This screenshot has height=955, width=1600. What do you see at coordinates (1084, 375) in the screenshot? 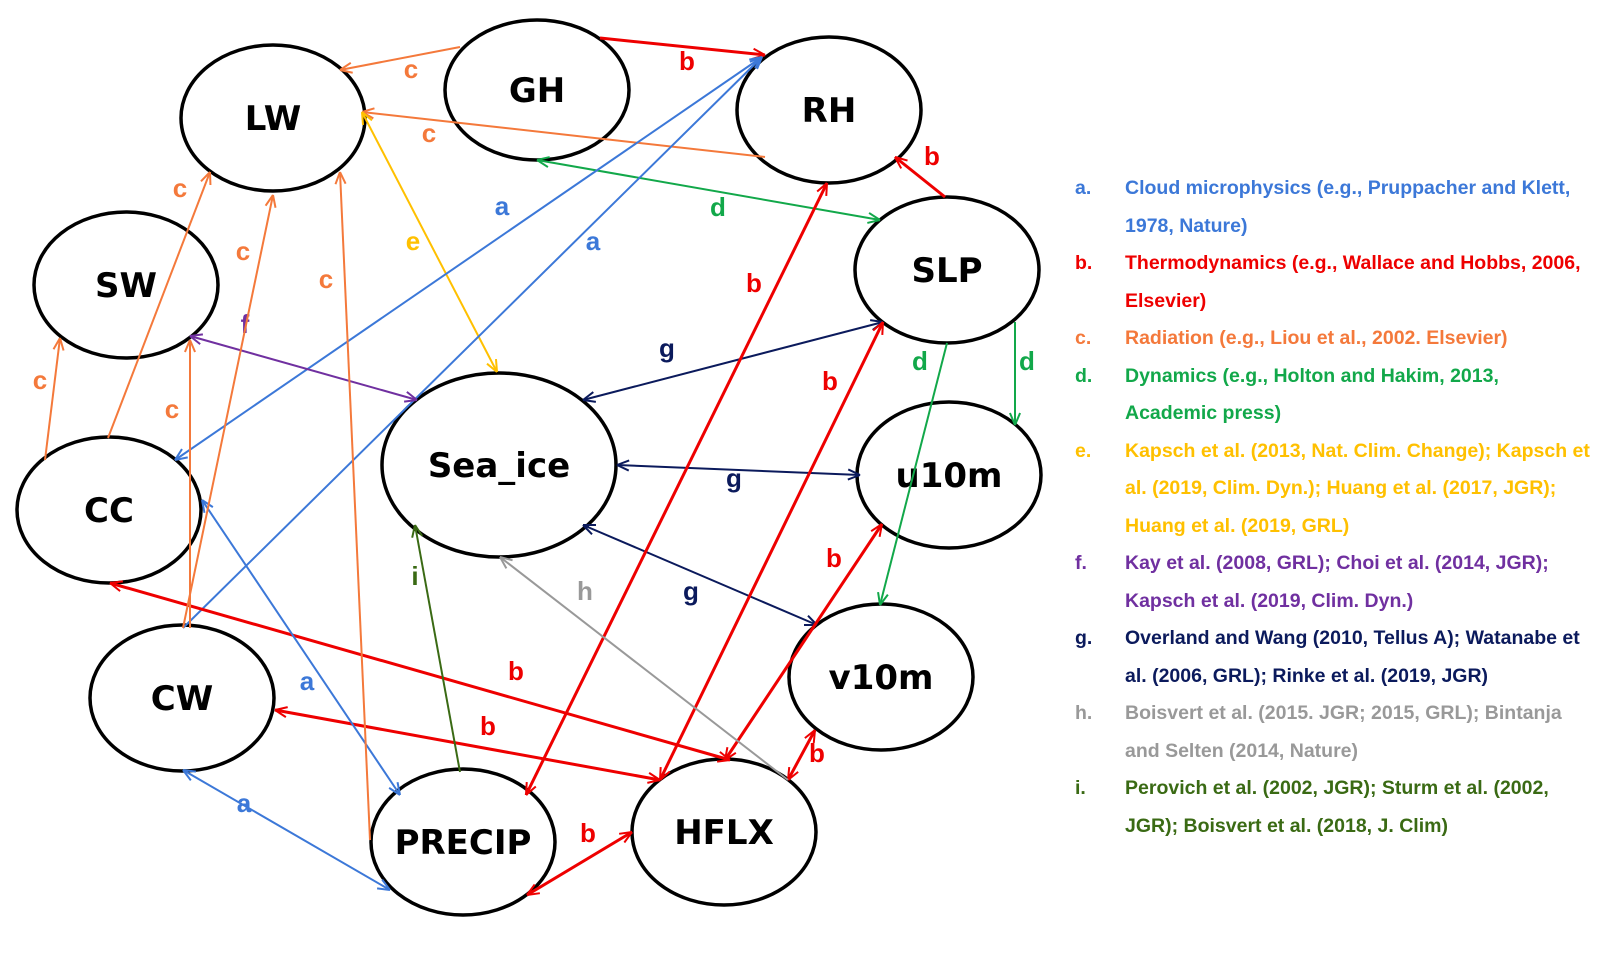
I see `legend-key: d.` at bounding box center [1084, 375].